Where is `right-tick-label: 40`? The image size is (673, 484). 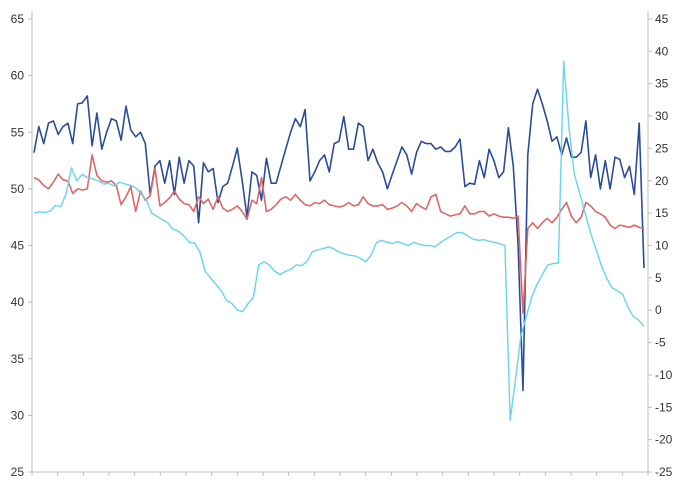 right-tick-label: 40 is located at coordinates (662, 51).